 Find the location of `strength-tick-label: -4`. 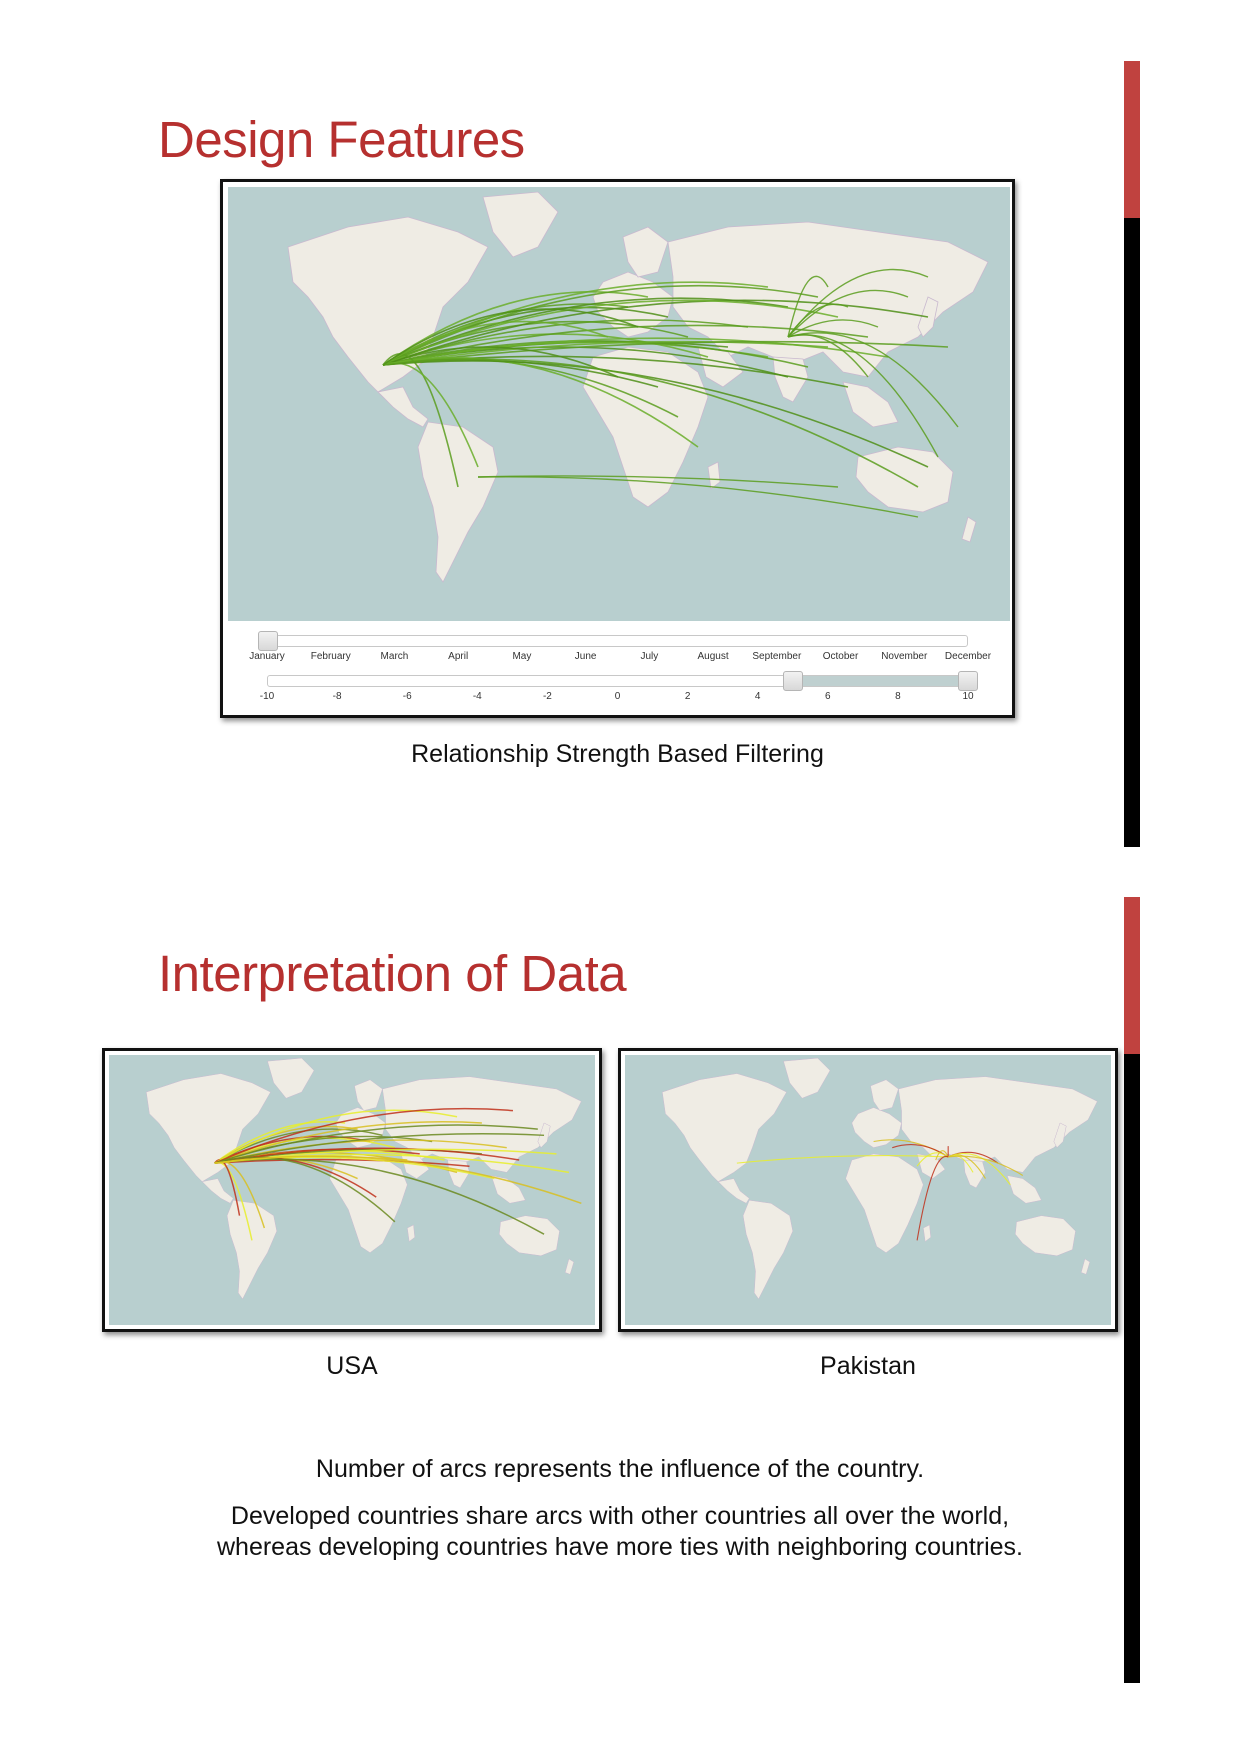

strength-tick-label: -4 is located at coordinates (477, 696).